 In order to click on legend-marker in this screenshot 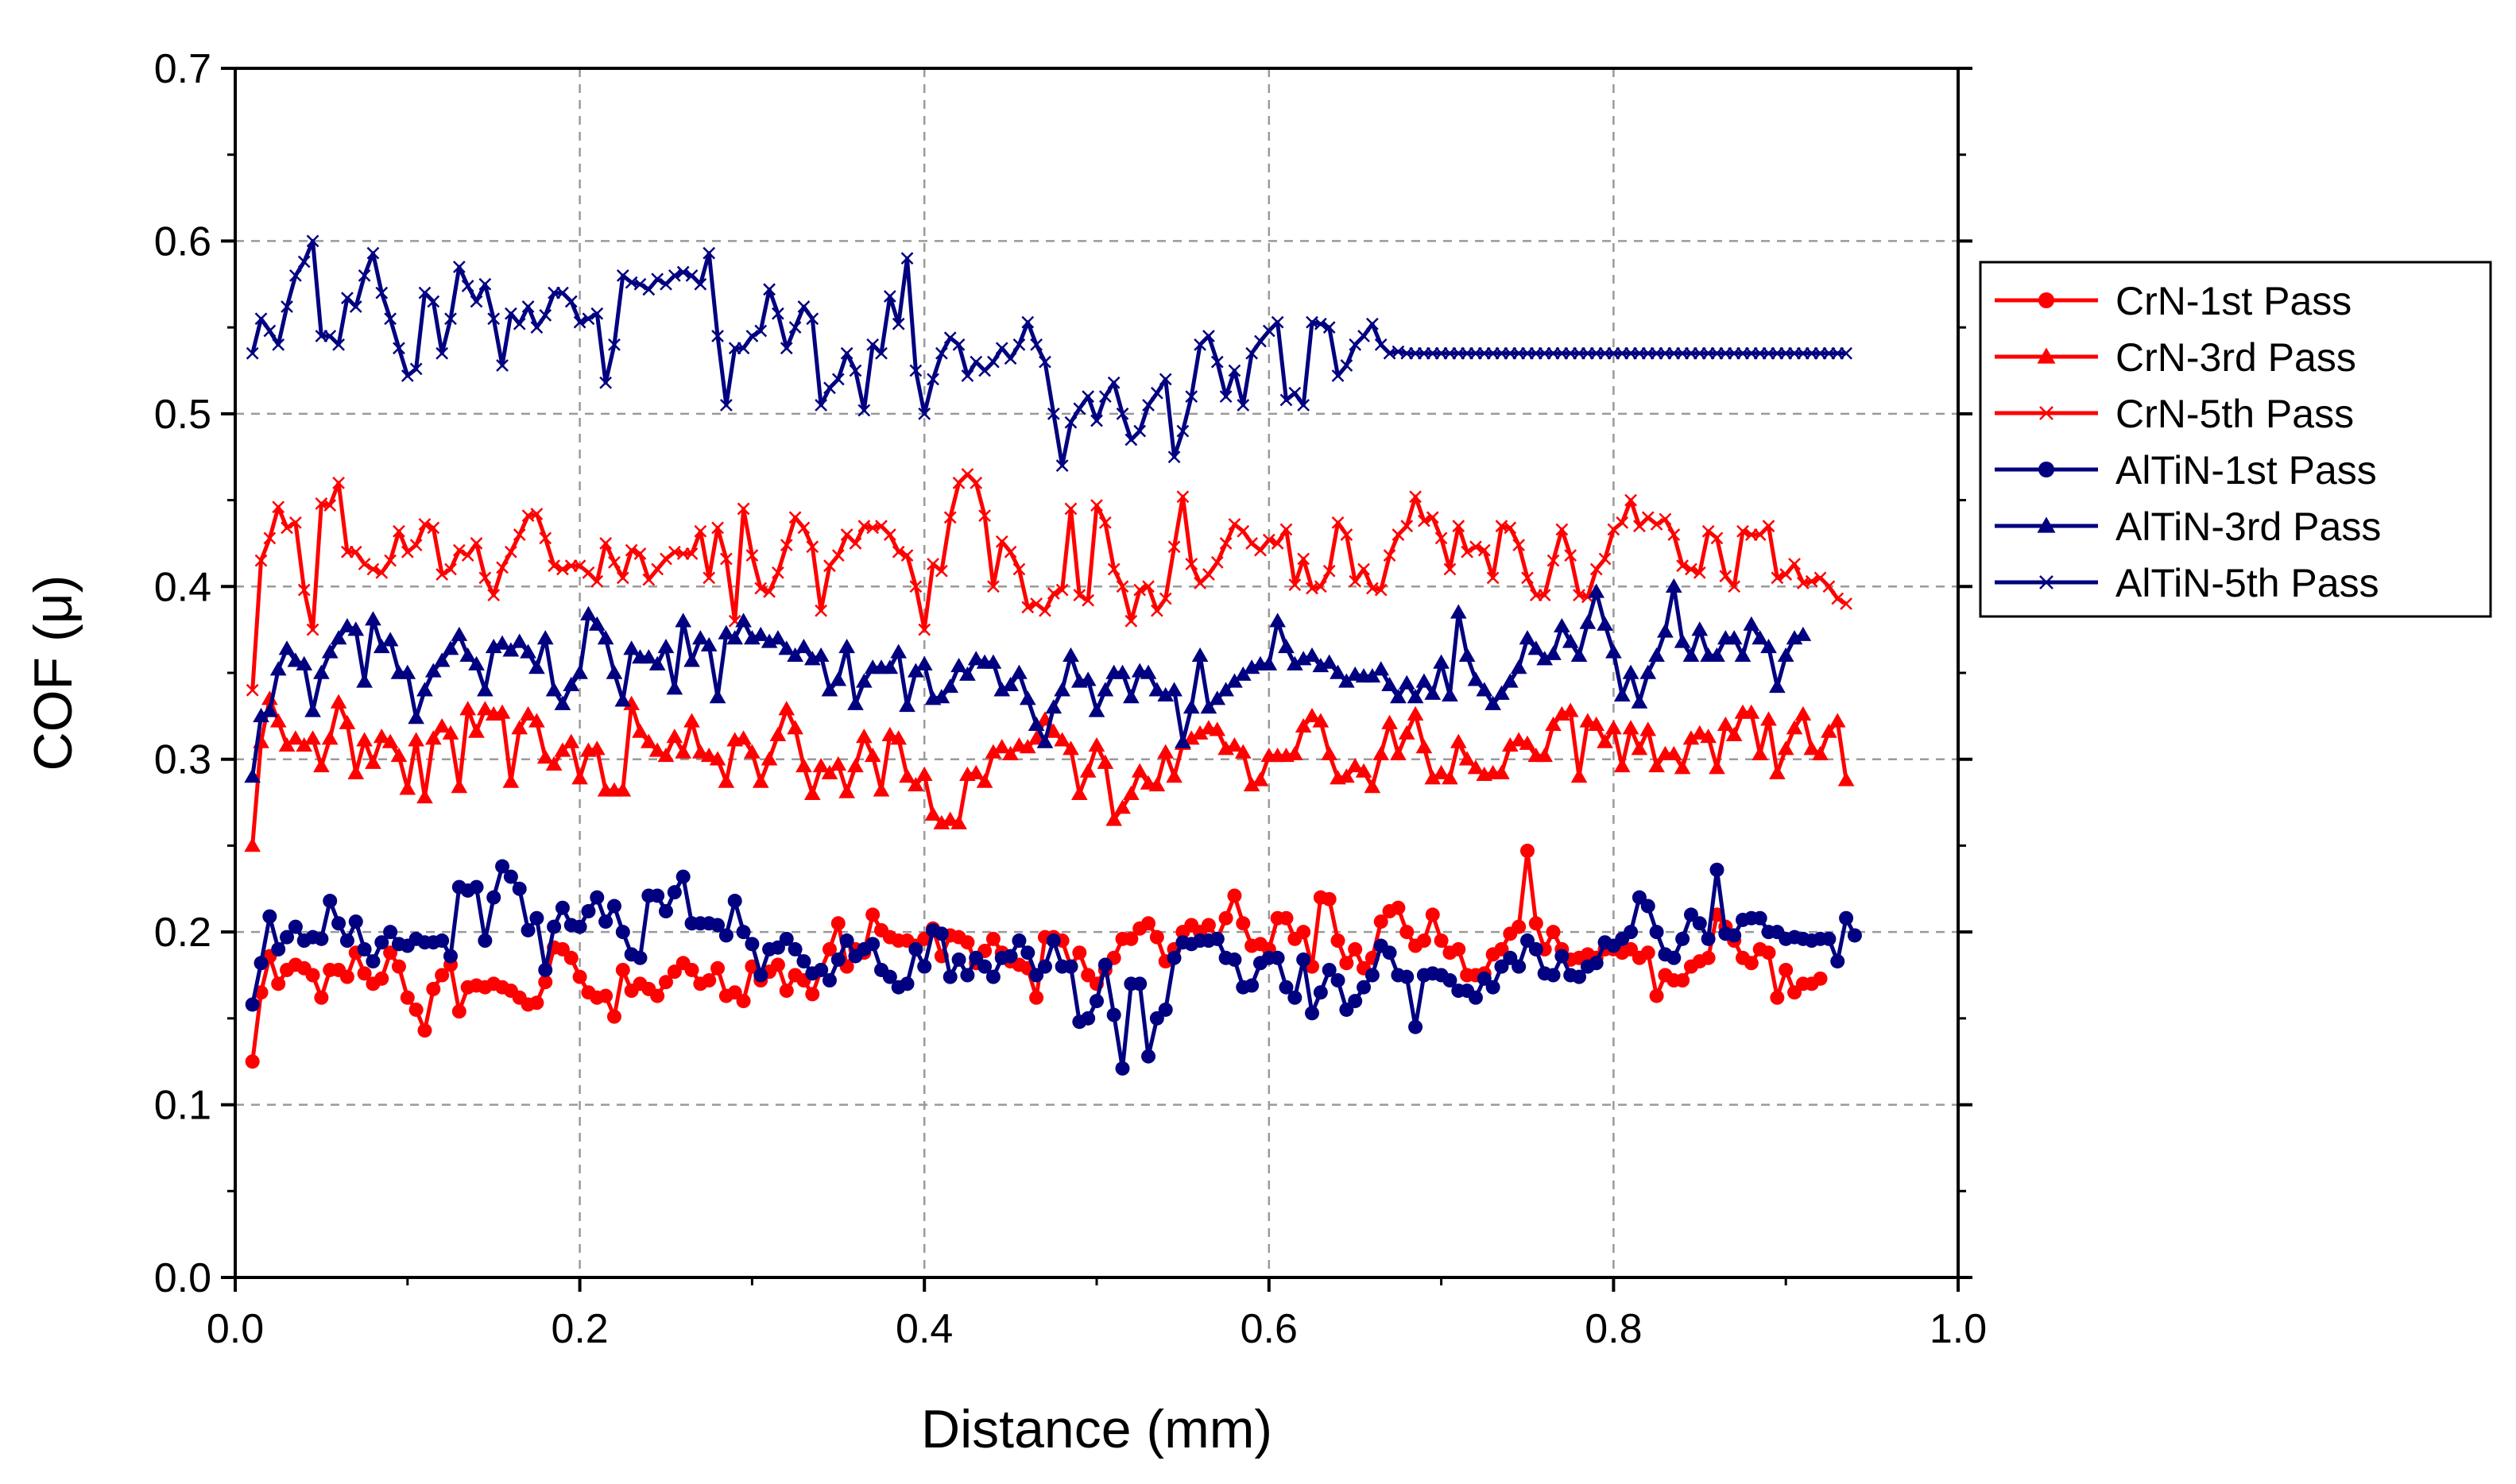, I will do `click(2046, 582)`.